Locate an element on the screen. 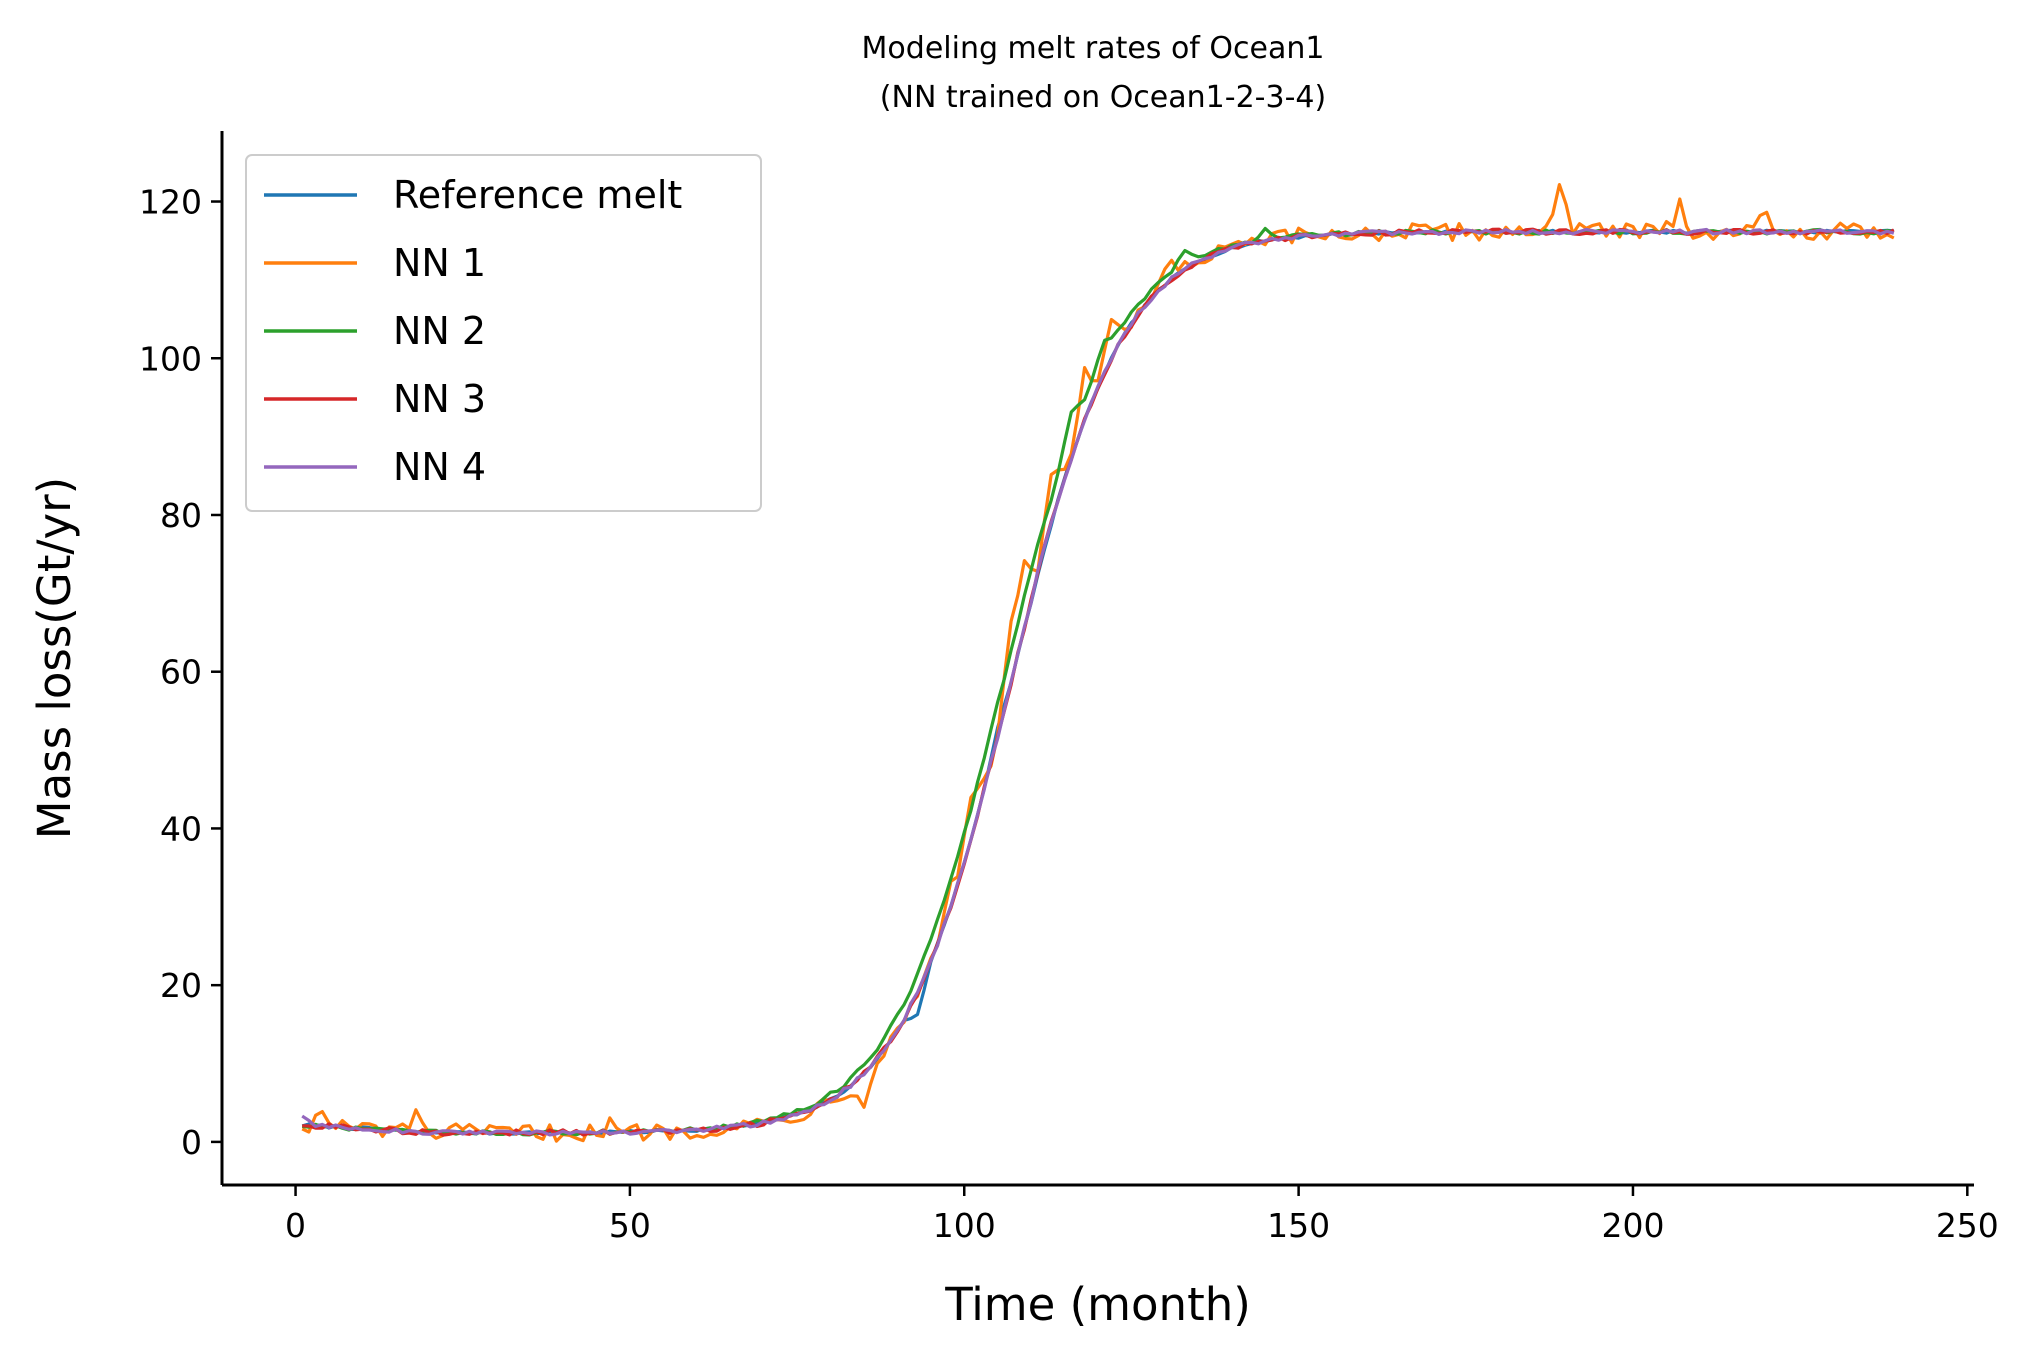  legend-label: NN 3 is located at coordinates (439, 399).